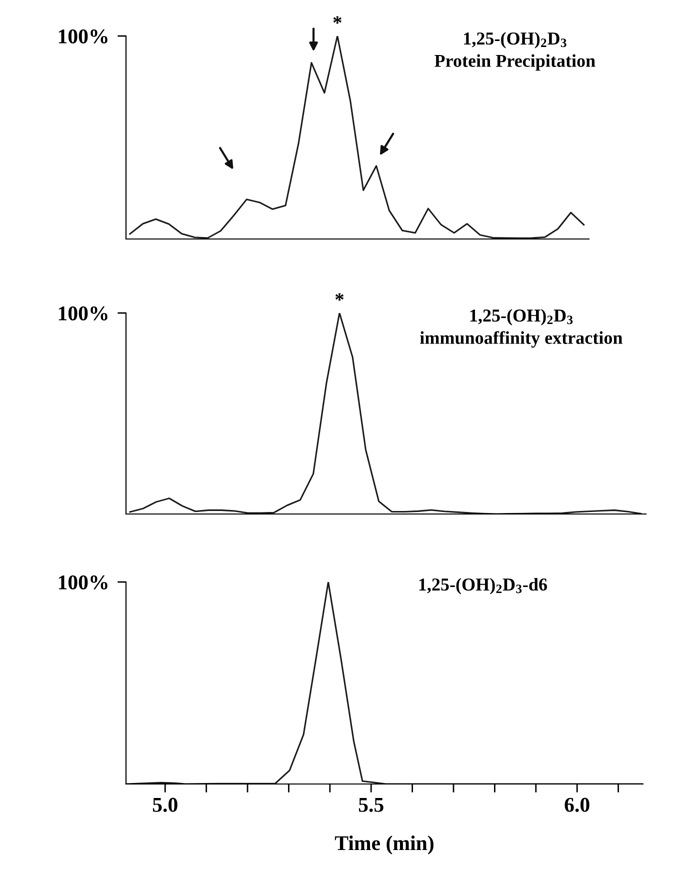 This screenshot has width=685, height=872. I want to click on text: immunoaffinity extraction, so click(521, 339).